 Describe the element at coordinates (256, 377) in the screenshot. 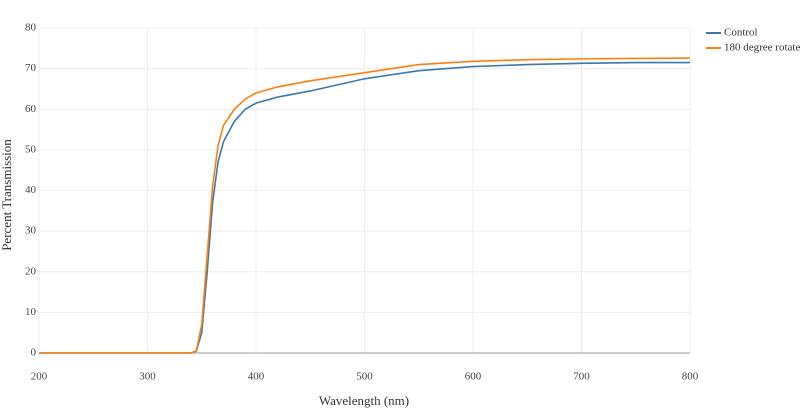

I see `x-tick-label: 400` at that location.